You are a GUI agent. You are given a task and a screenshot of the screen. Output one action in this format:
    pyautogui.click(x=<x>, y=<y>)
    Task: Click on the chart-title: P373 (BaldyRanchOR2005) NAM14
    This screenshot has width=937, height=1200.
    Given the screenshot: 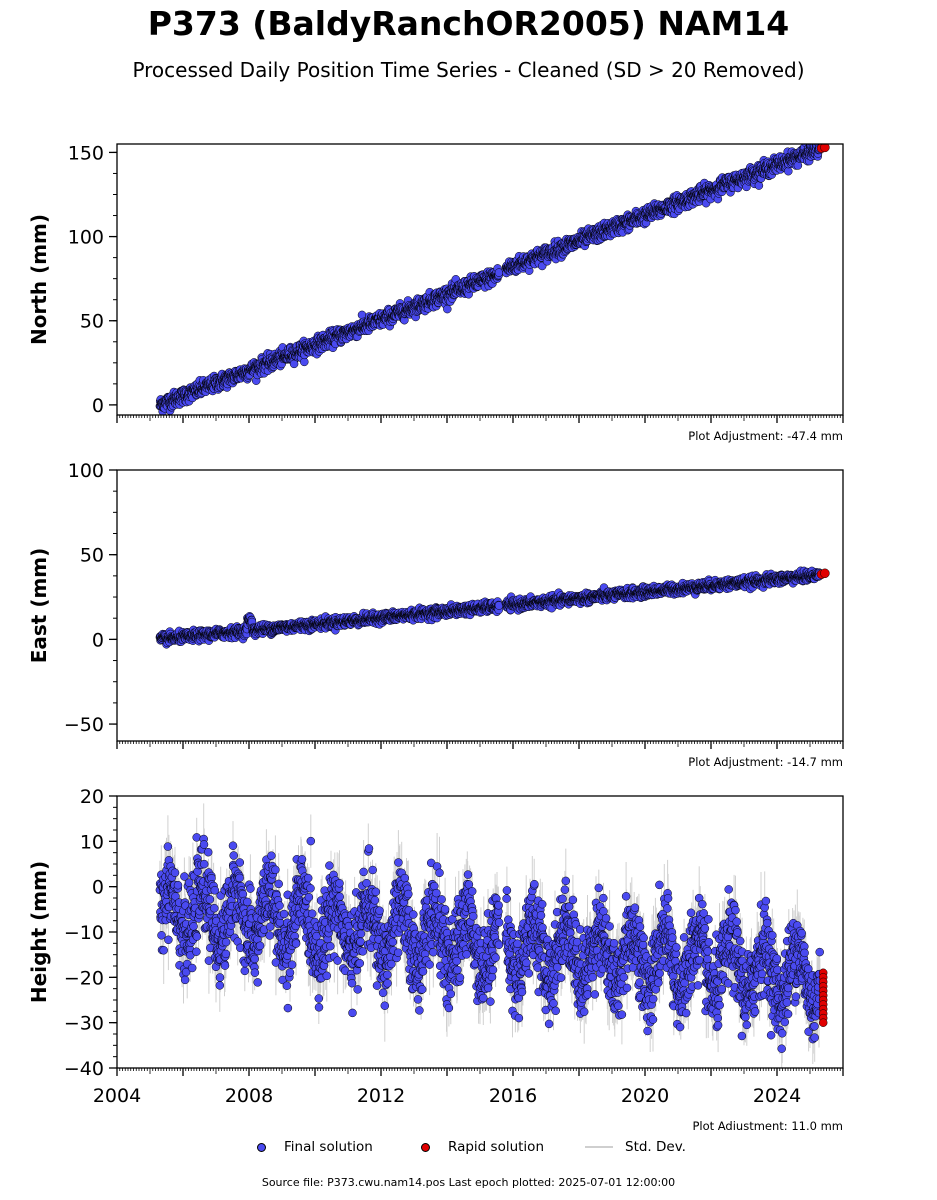 What is the action you would take?
    pyautogui.click(x=468, y=23)
    